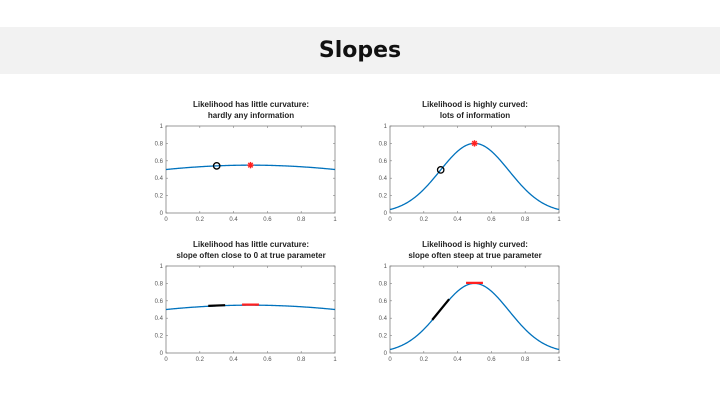  I want to click on chart-title-line2: lots of information, so click(475, 115).